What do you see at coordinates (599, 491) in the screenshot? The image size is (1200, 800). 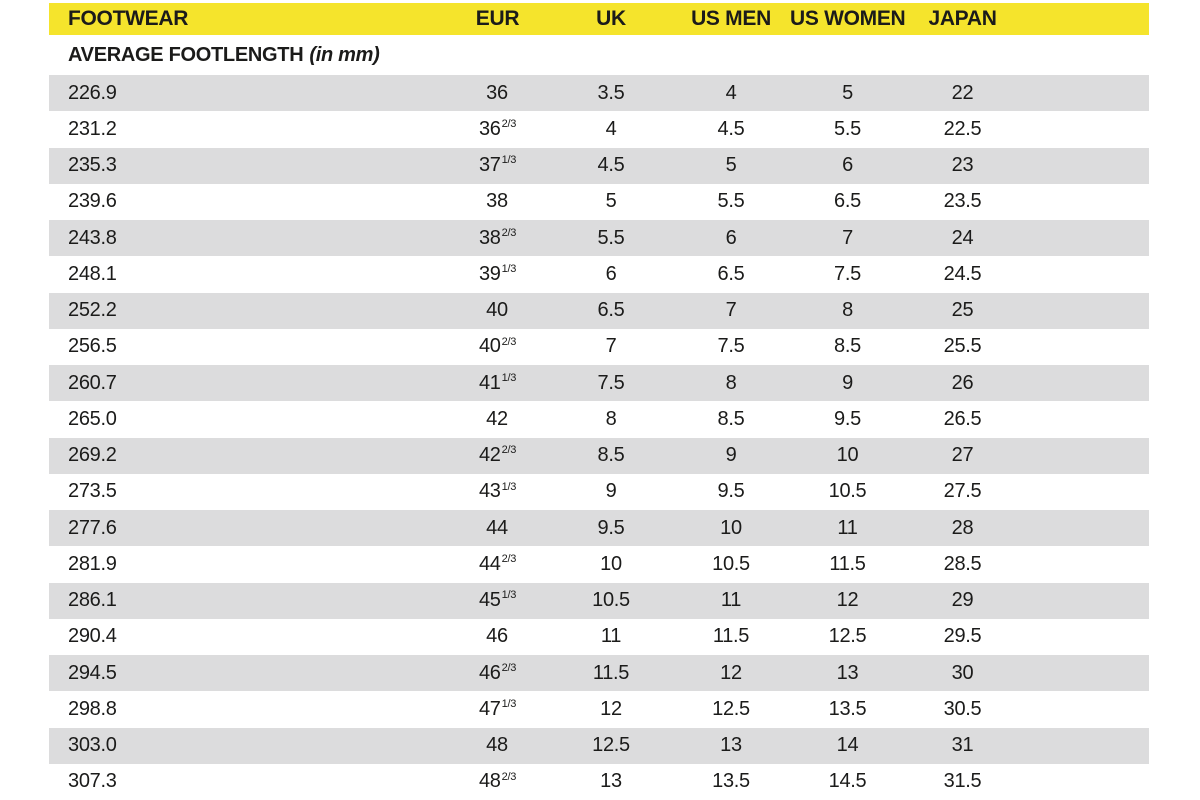 I see `table-row: 273.5 431/3 9 9.5 10.5 27.5` at bounding box center [599, 491].